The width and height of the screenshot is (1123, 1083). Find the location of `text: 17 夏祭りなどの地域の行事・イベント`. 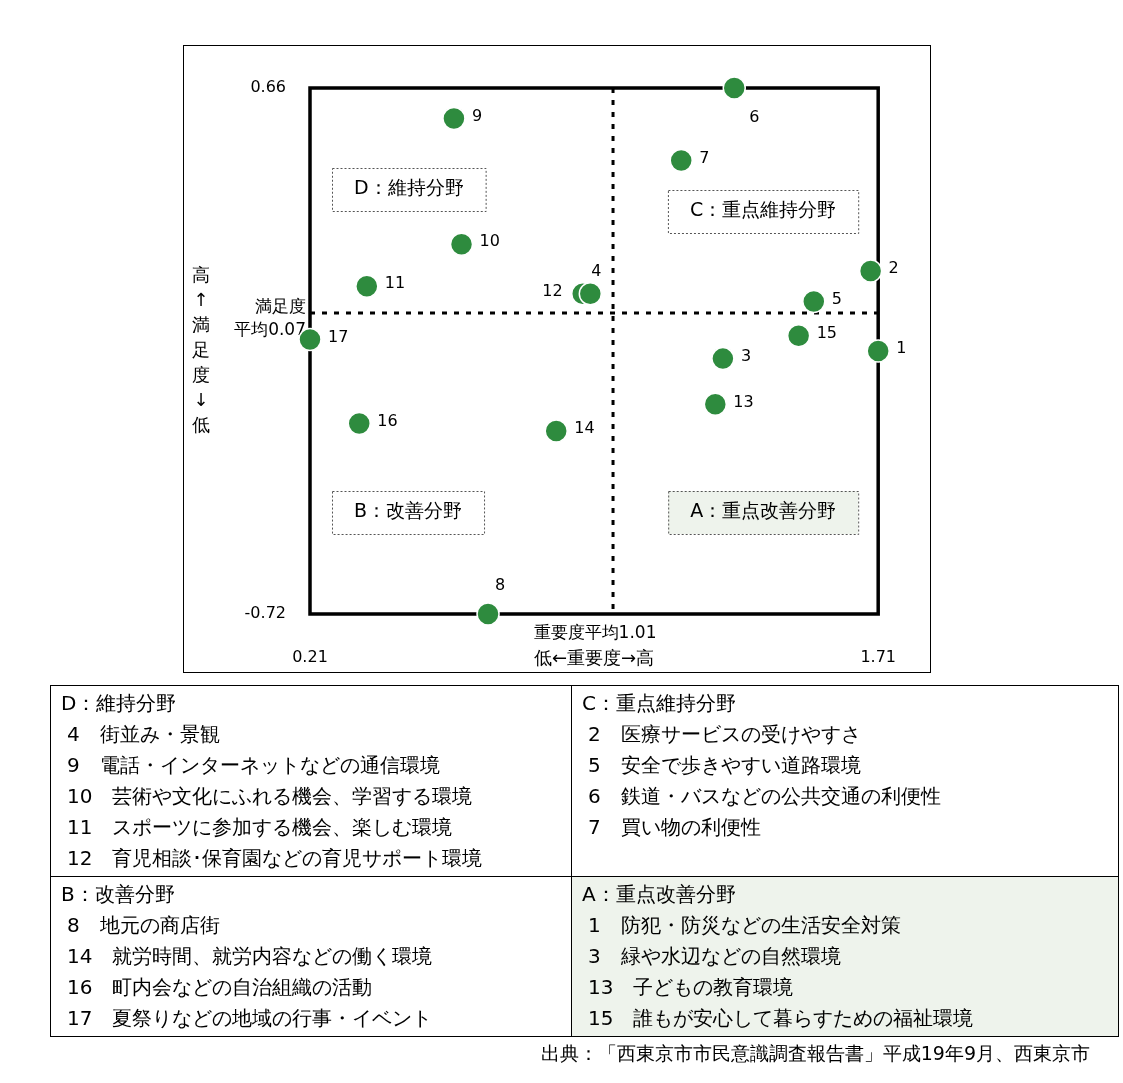

text: 17 夏祭りなどの地域の行事・イベント is located at coordinates (250, 1018).